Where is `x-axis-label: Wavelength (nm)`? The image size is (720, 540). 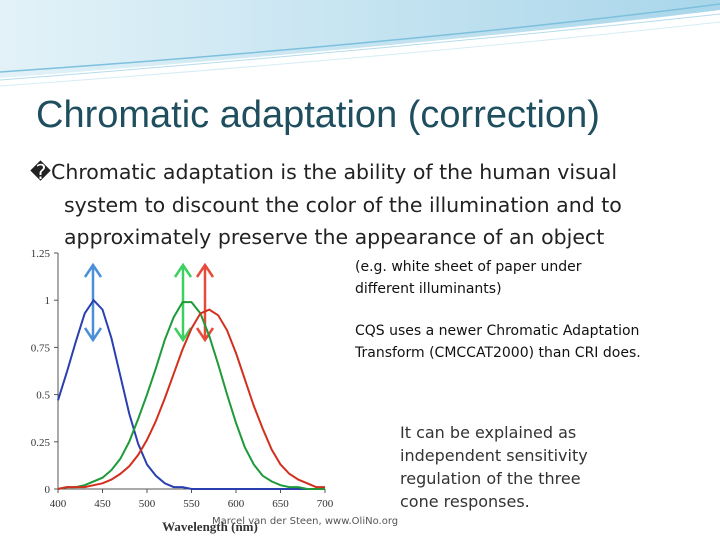
x-axis-label: Wavelength (nm) is located at coordinates (210, 526).